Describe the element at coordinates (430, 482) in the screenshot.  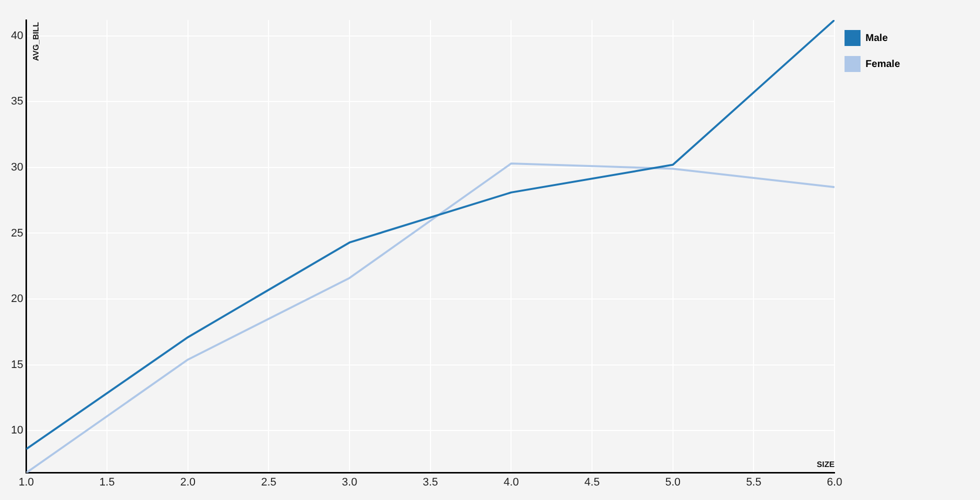
I see `x-tick-label: 3.5` at that location.